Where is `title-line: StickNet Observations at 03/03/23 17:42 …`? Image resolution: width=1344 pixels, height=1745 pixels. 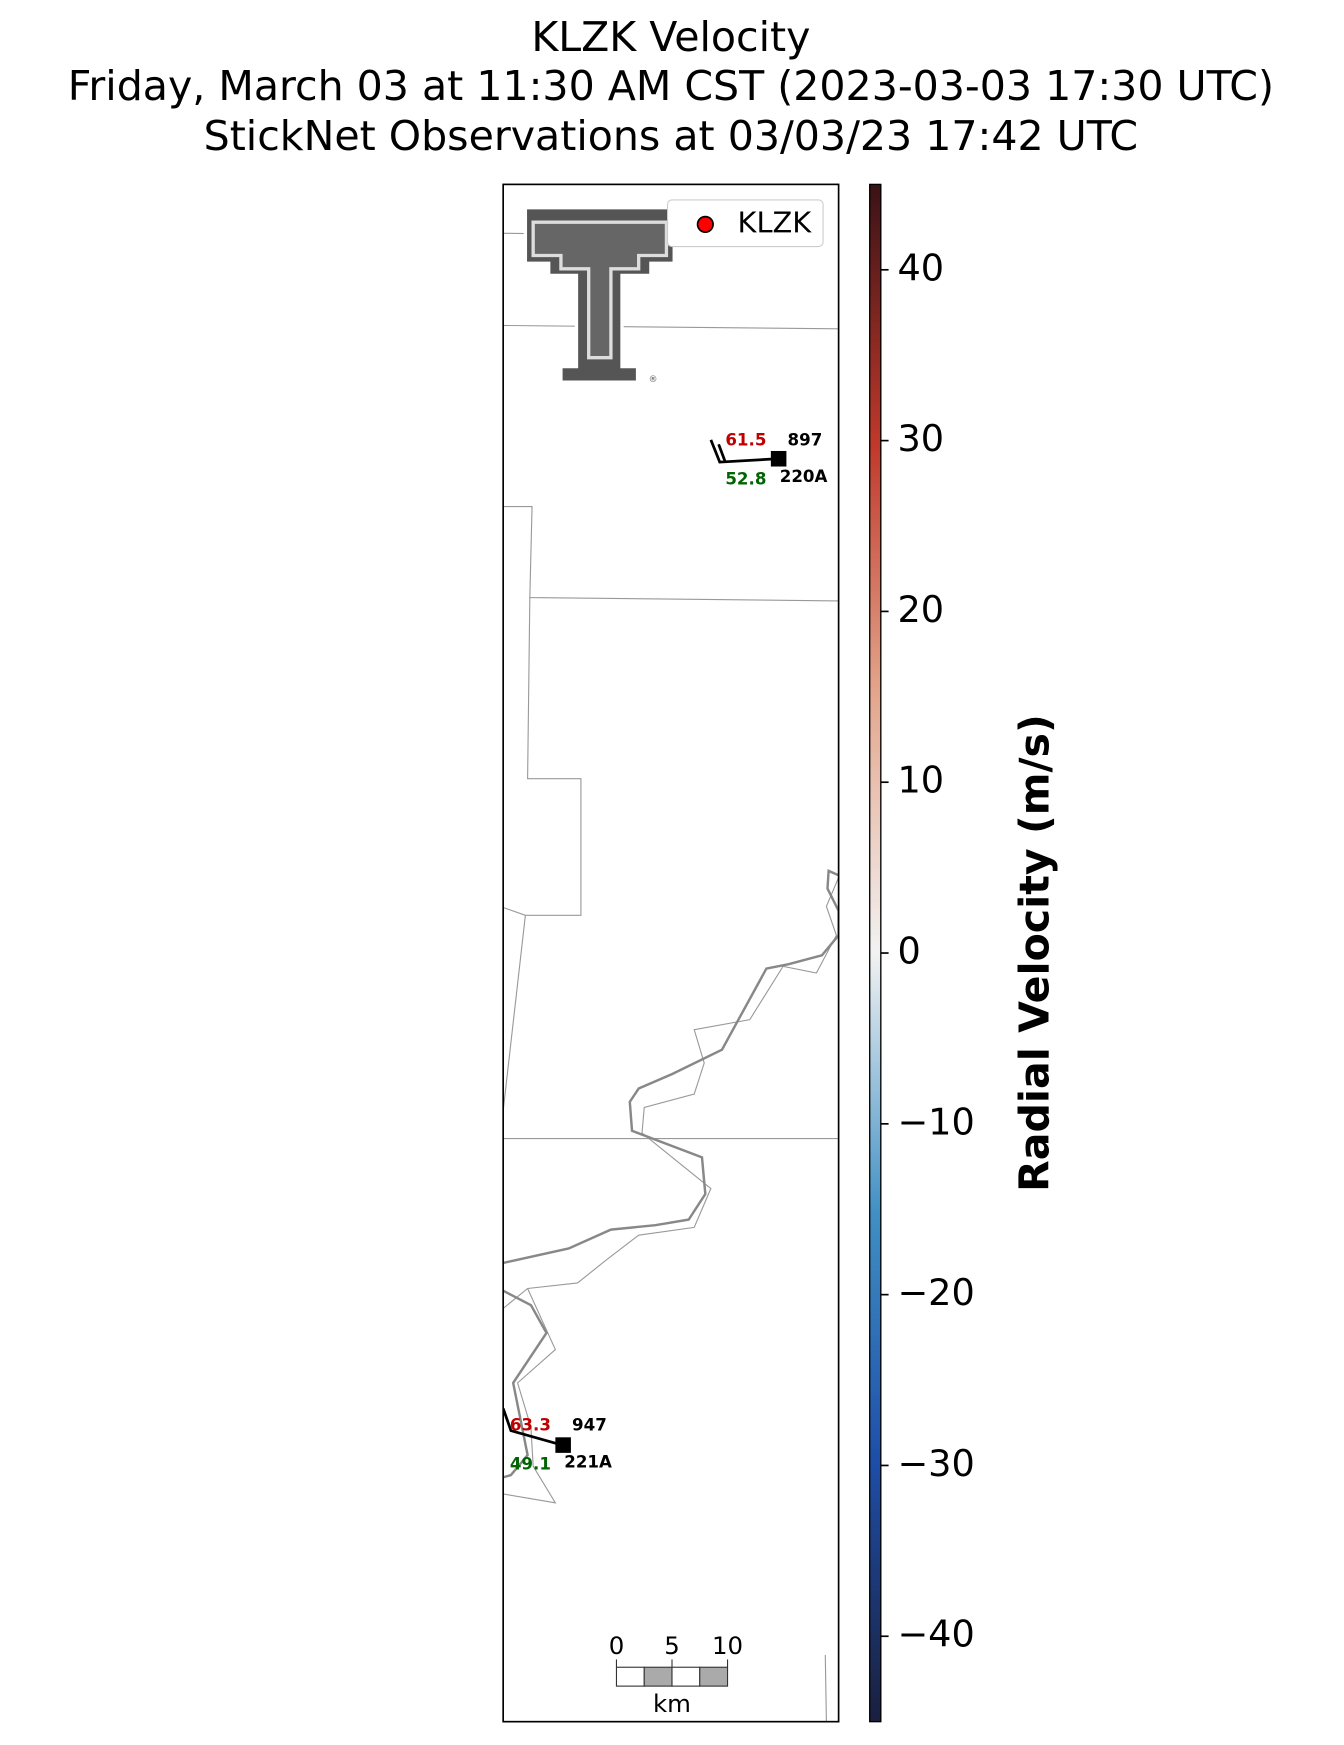 title-line: StickNet Observations at 03/03/23 17:42 … is located at coordinates (671, 136).